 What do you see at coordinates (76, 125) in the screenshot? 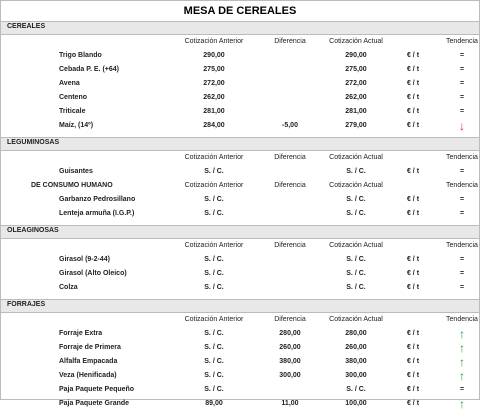
I see `product-name: Maíz, (14º)` at bounding box center [76, 125].